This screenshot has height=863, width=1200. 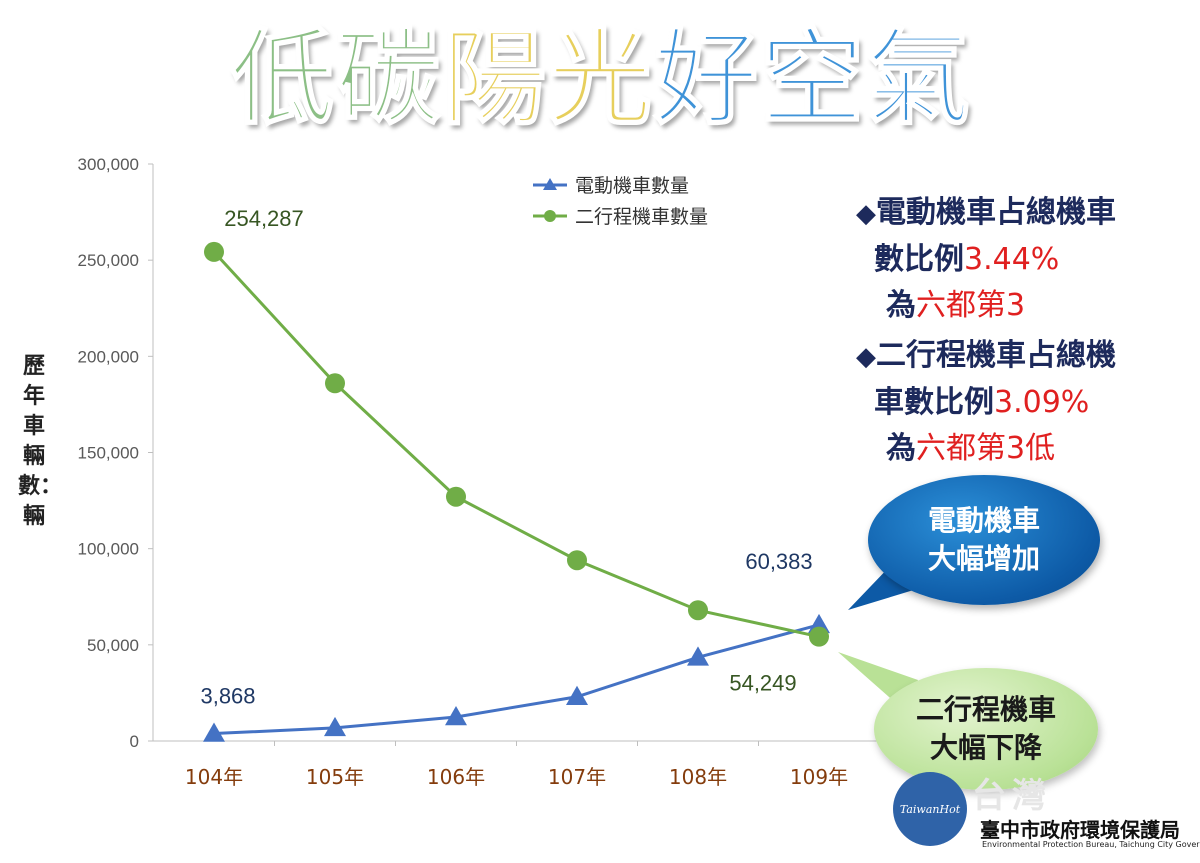 I want to click on legend-circle-icon, so click(x=550, y=216).